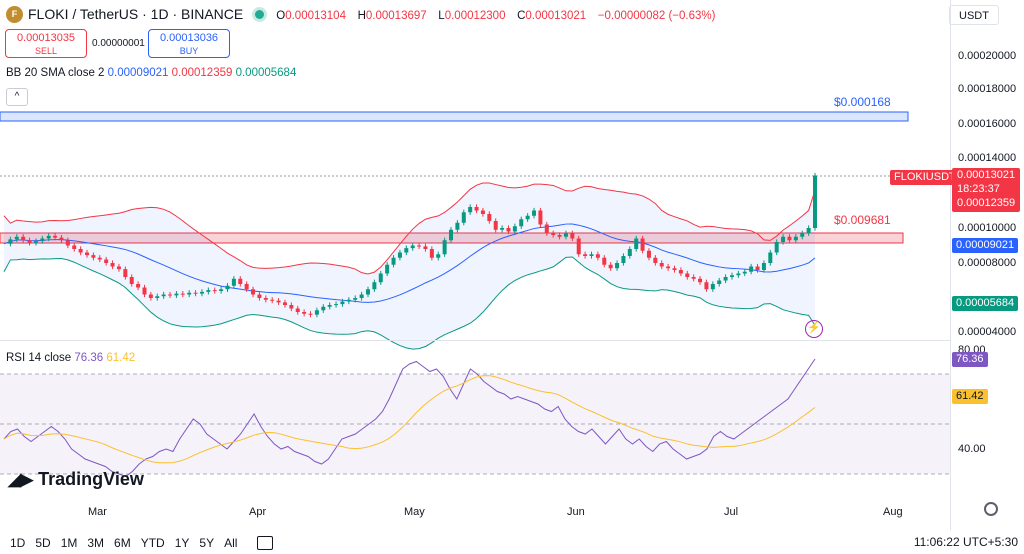 The image size is (1024, 554). Describe the element at coordinates (281, 15) in the screenshot. I see `open-label: O` at that location.